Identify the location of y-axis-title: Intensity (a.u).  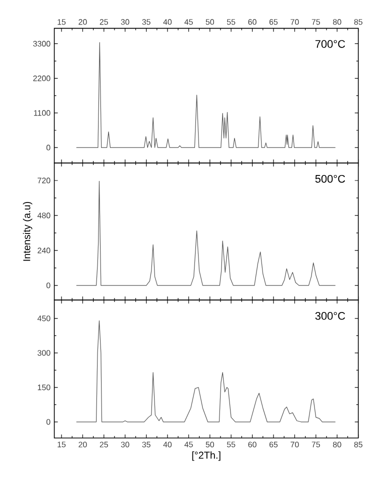
(27, 231).